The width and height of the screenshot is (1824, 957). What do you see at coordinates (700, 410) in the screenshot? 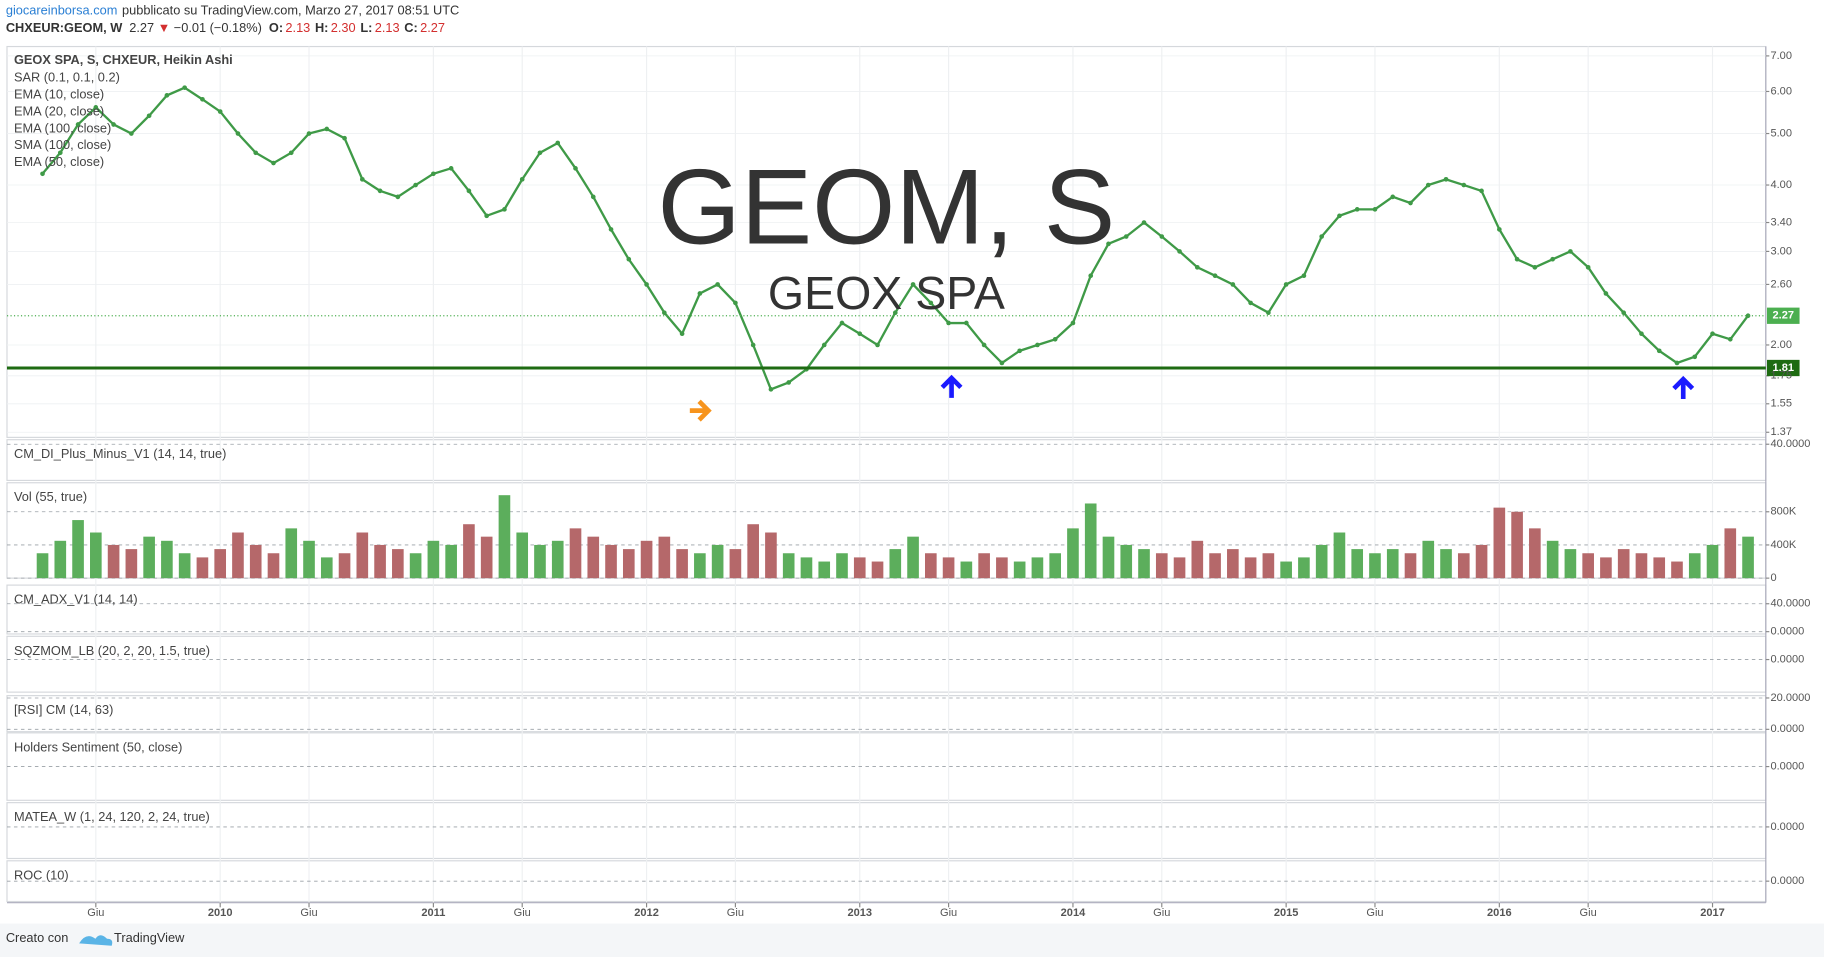
I see `orange-arrow` at bounding box center [700, 410].